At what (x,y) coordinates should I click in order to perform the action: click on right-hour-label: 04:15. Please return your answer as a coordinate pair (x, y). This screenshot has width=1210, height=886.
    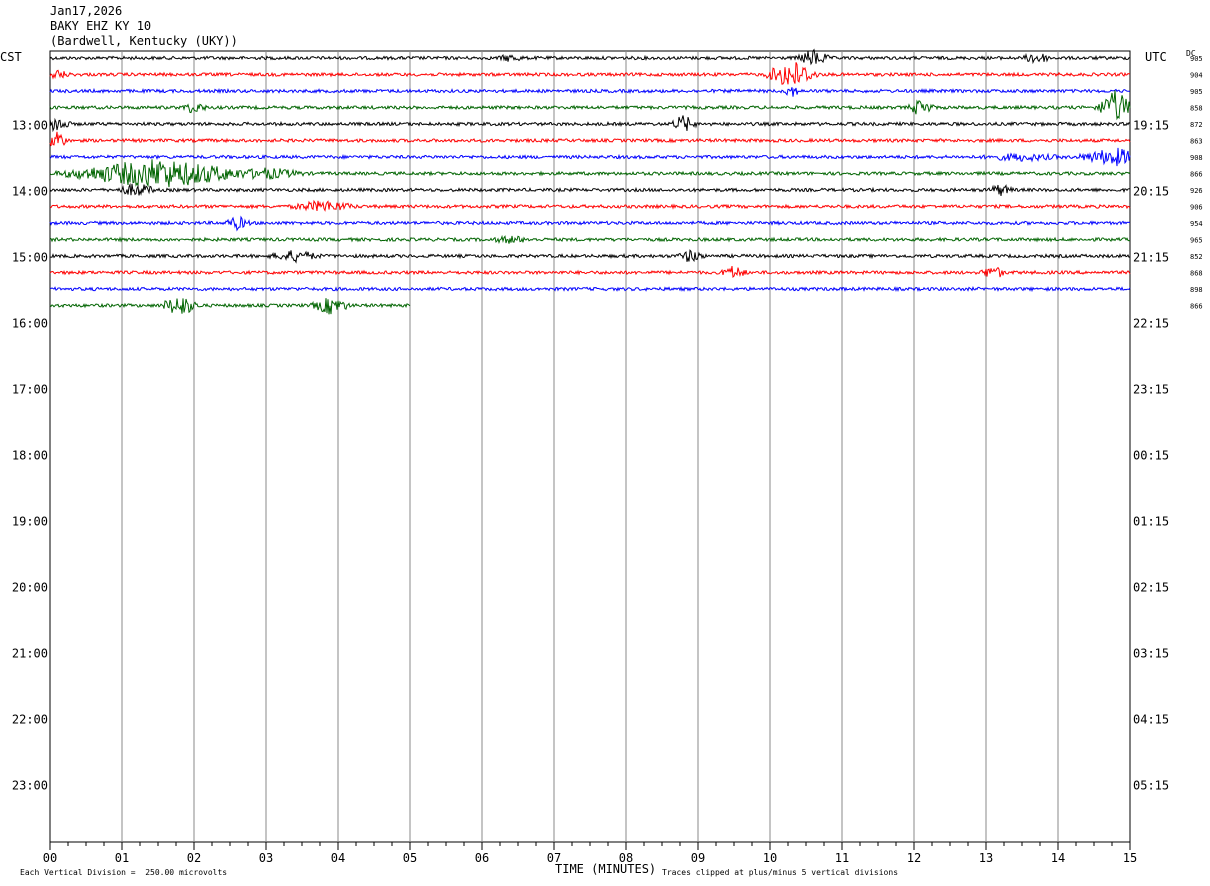
    Looking at the image, I should click on (1151, 720).